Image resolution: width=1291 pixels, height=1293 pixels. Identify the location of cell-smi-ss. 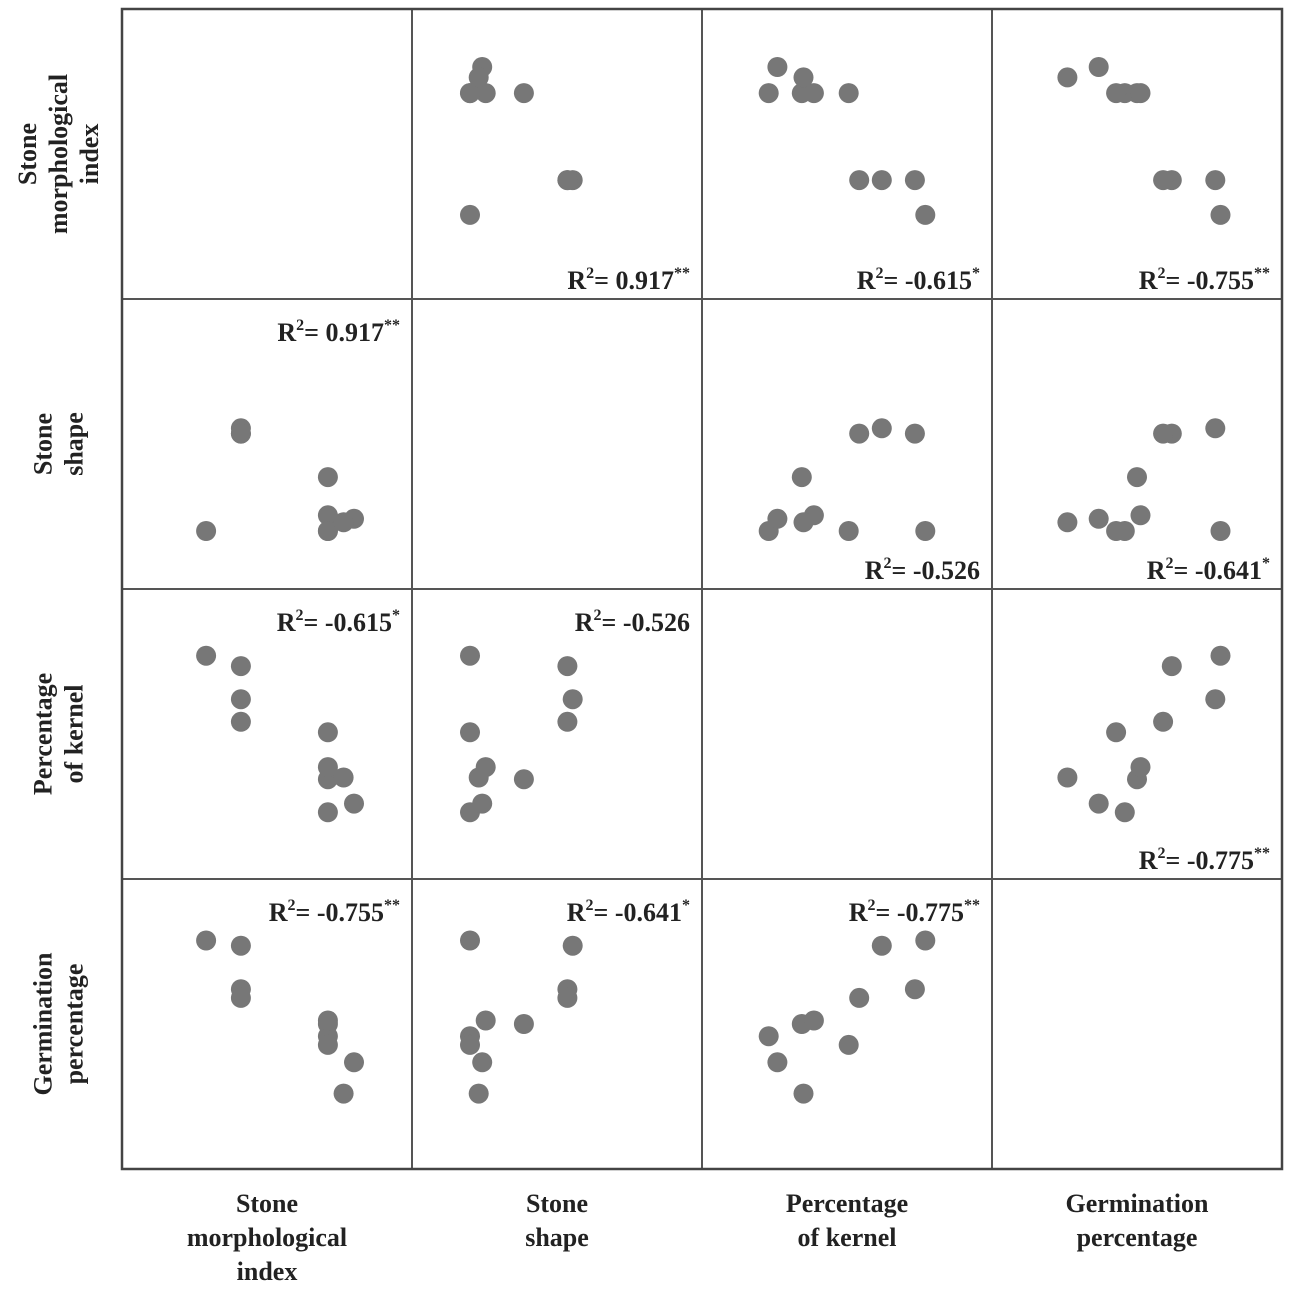
(557, 154).